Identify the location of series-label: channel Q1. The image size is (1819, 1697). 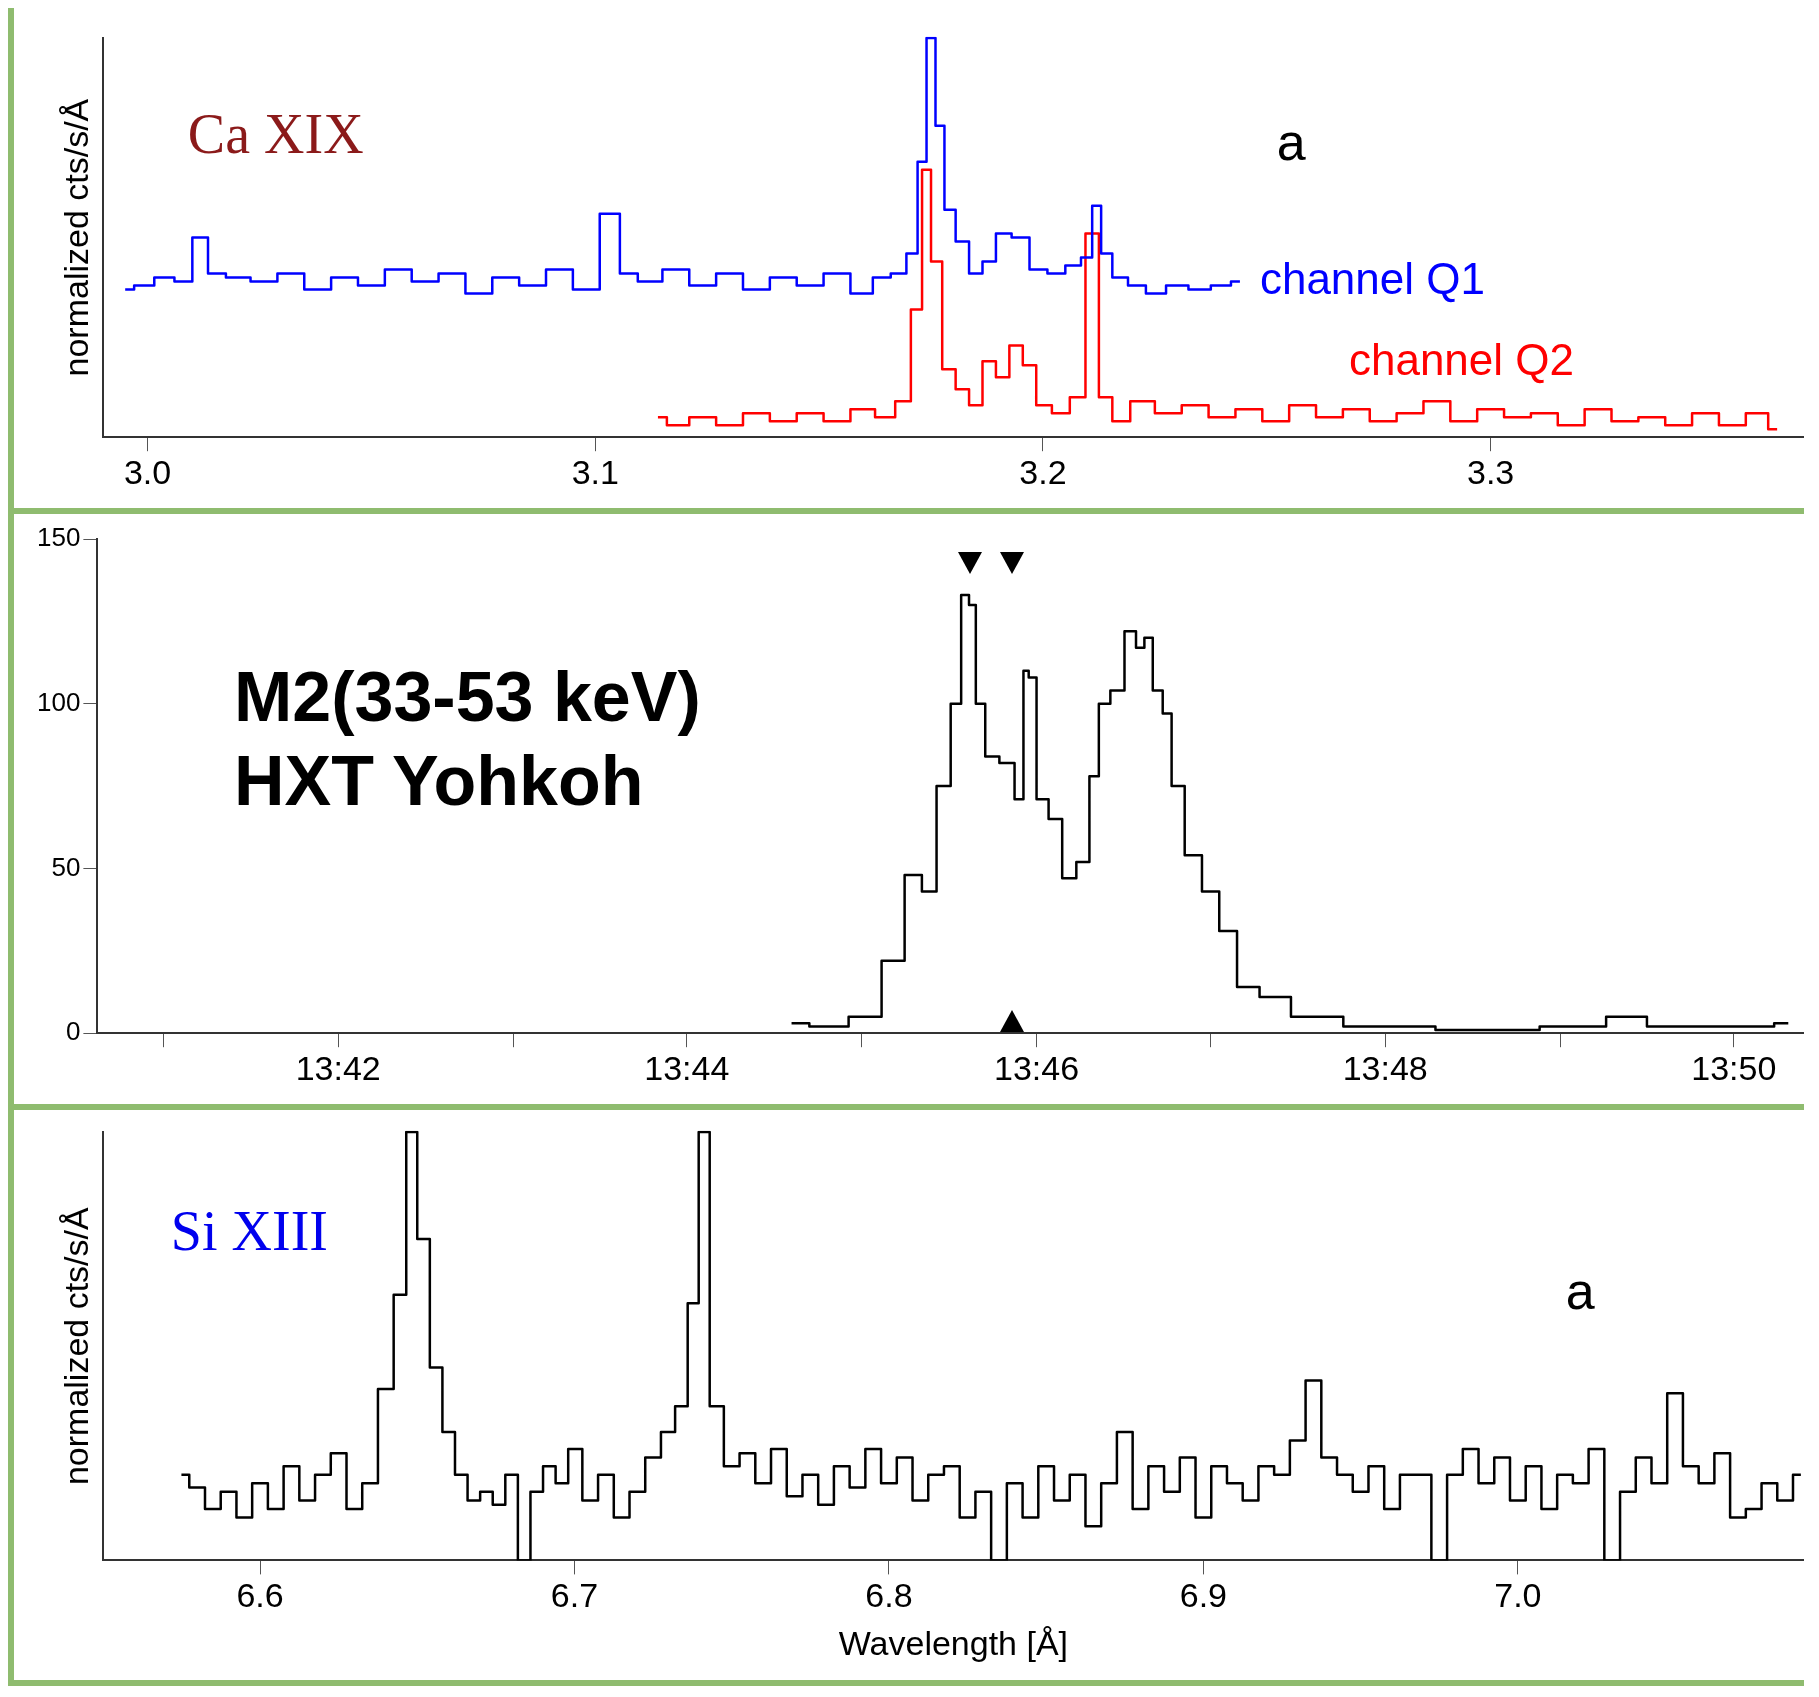
(1372, 278).